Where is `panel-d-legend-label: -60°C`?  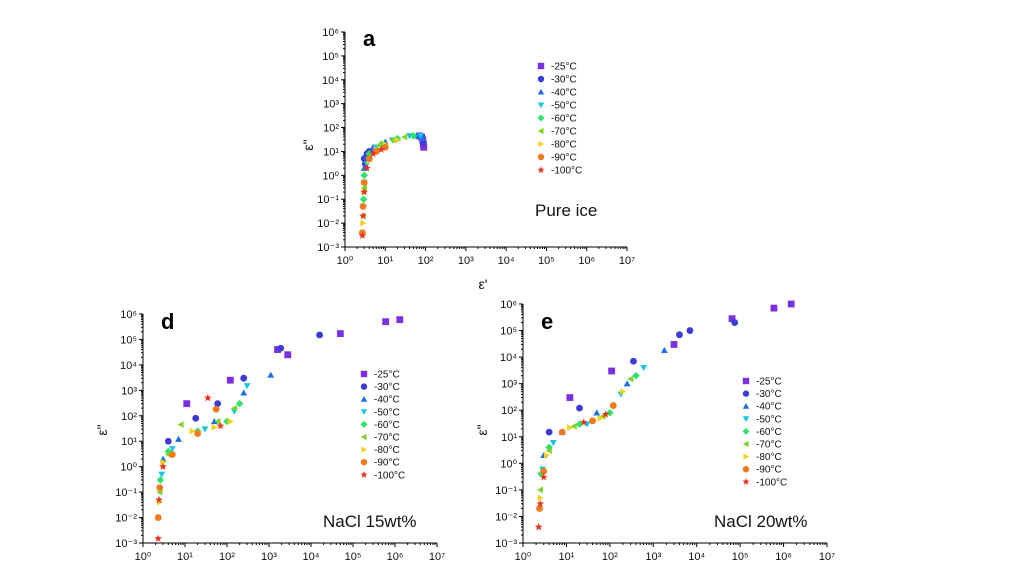 panel-d-legend-label: -60°C is located at coordinates (387, 425).